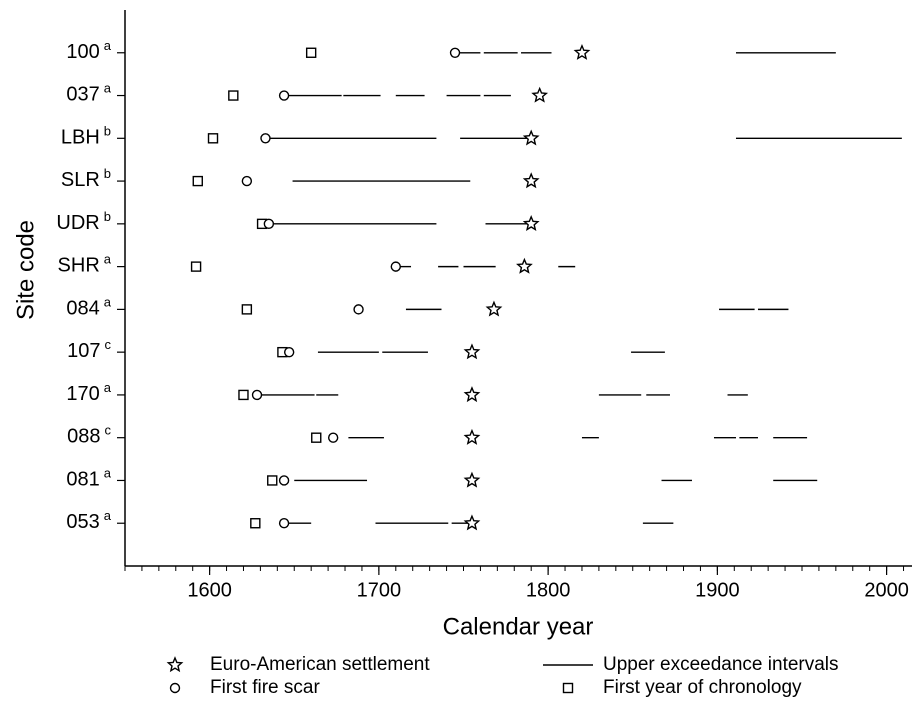  What do you see at coordinates (379, 590) in the screenshot?
I see `x-tick-label: 1700` at bounding box center [379, 590].